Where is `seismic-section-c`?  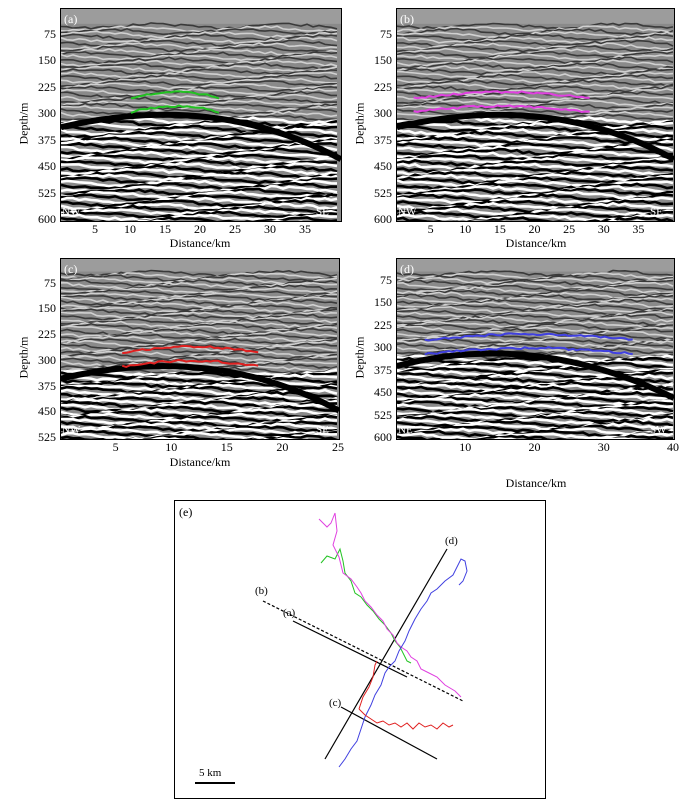
seismic-section-c is located at coordinates (200, 349).